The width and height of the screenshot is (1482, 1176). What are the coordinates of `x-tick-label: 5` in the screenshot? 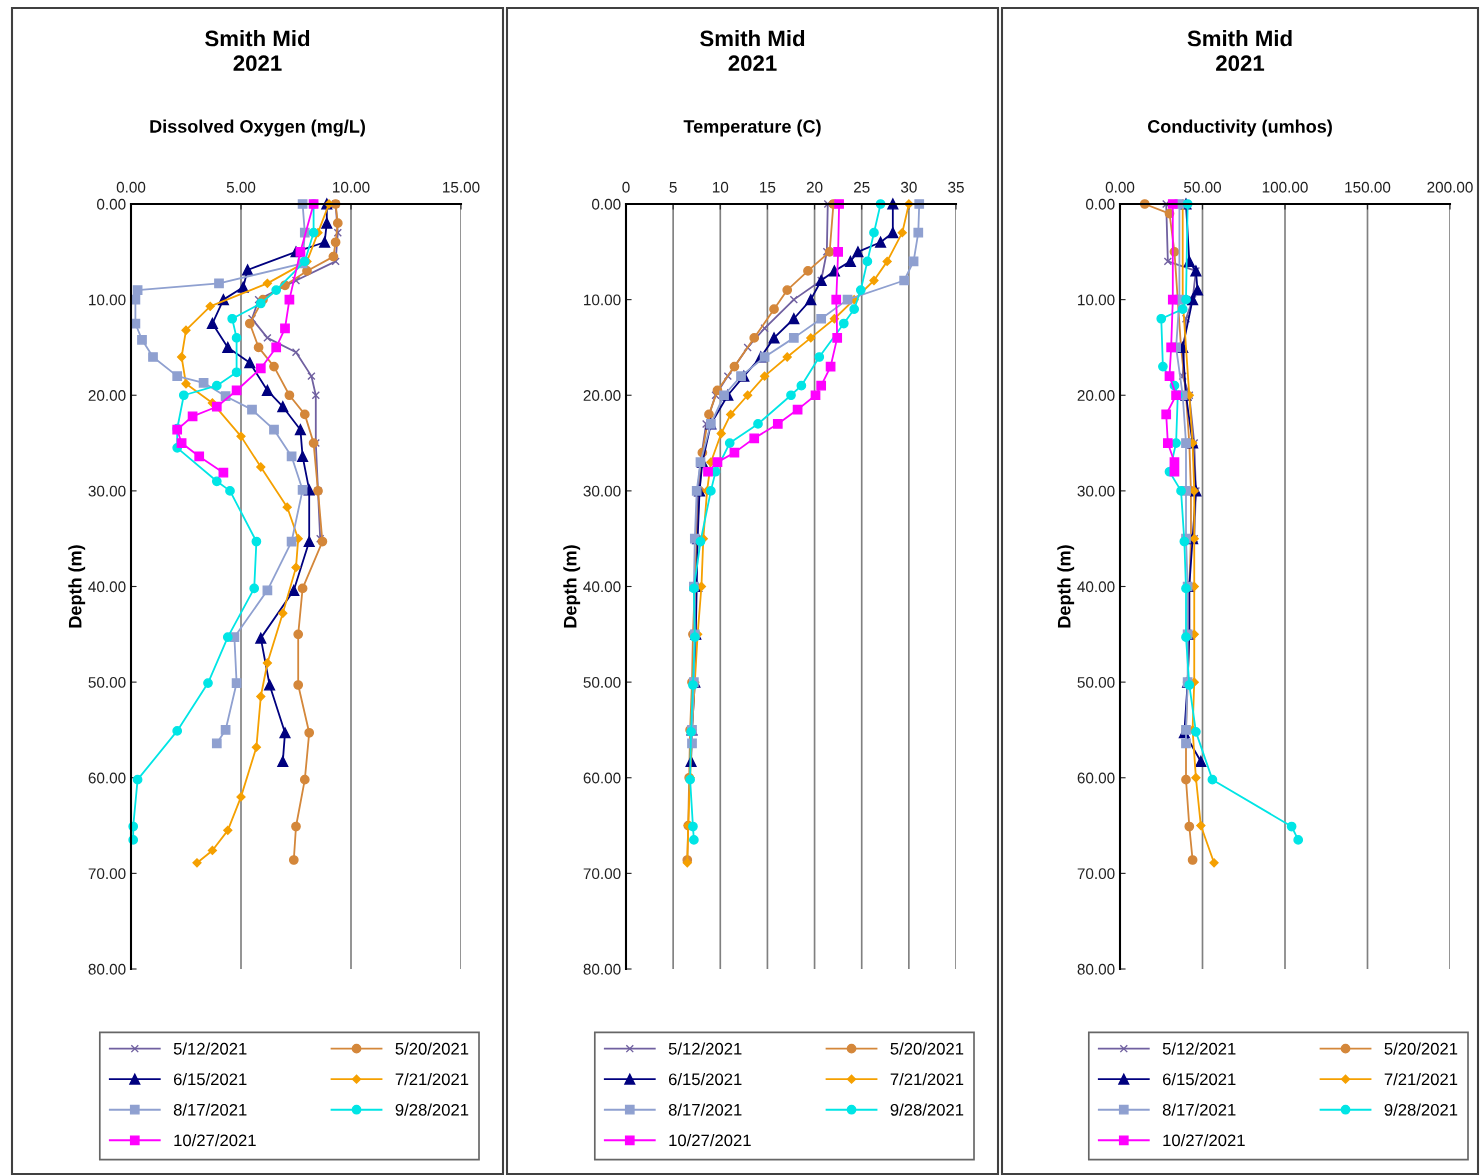 It's located at (673, 187).